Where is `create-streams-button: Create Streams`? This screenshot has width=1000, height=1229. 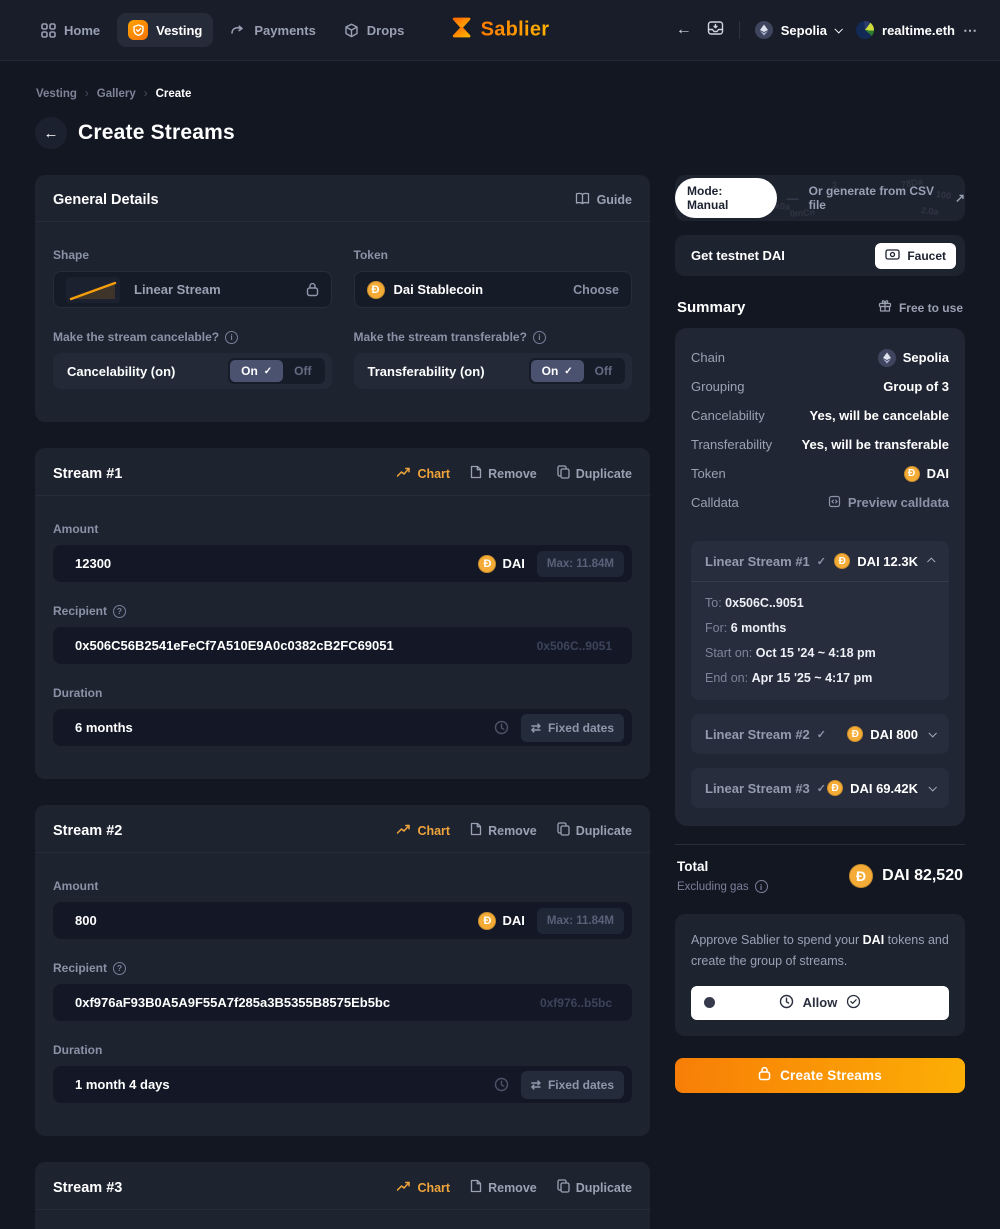 create-streams-button: Create Streams is located at coordinates (820, 1075).